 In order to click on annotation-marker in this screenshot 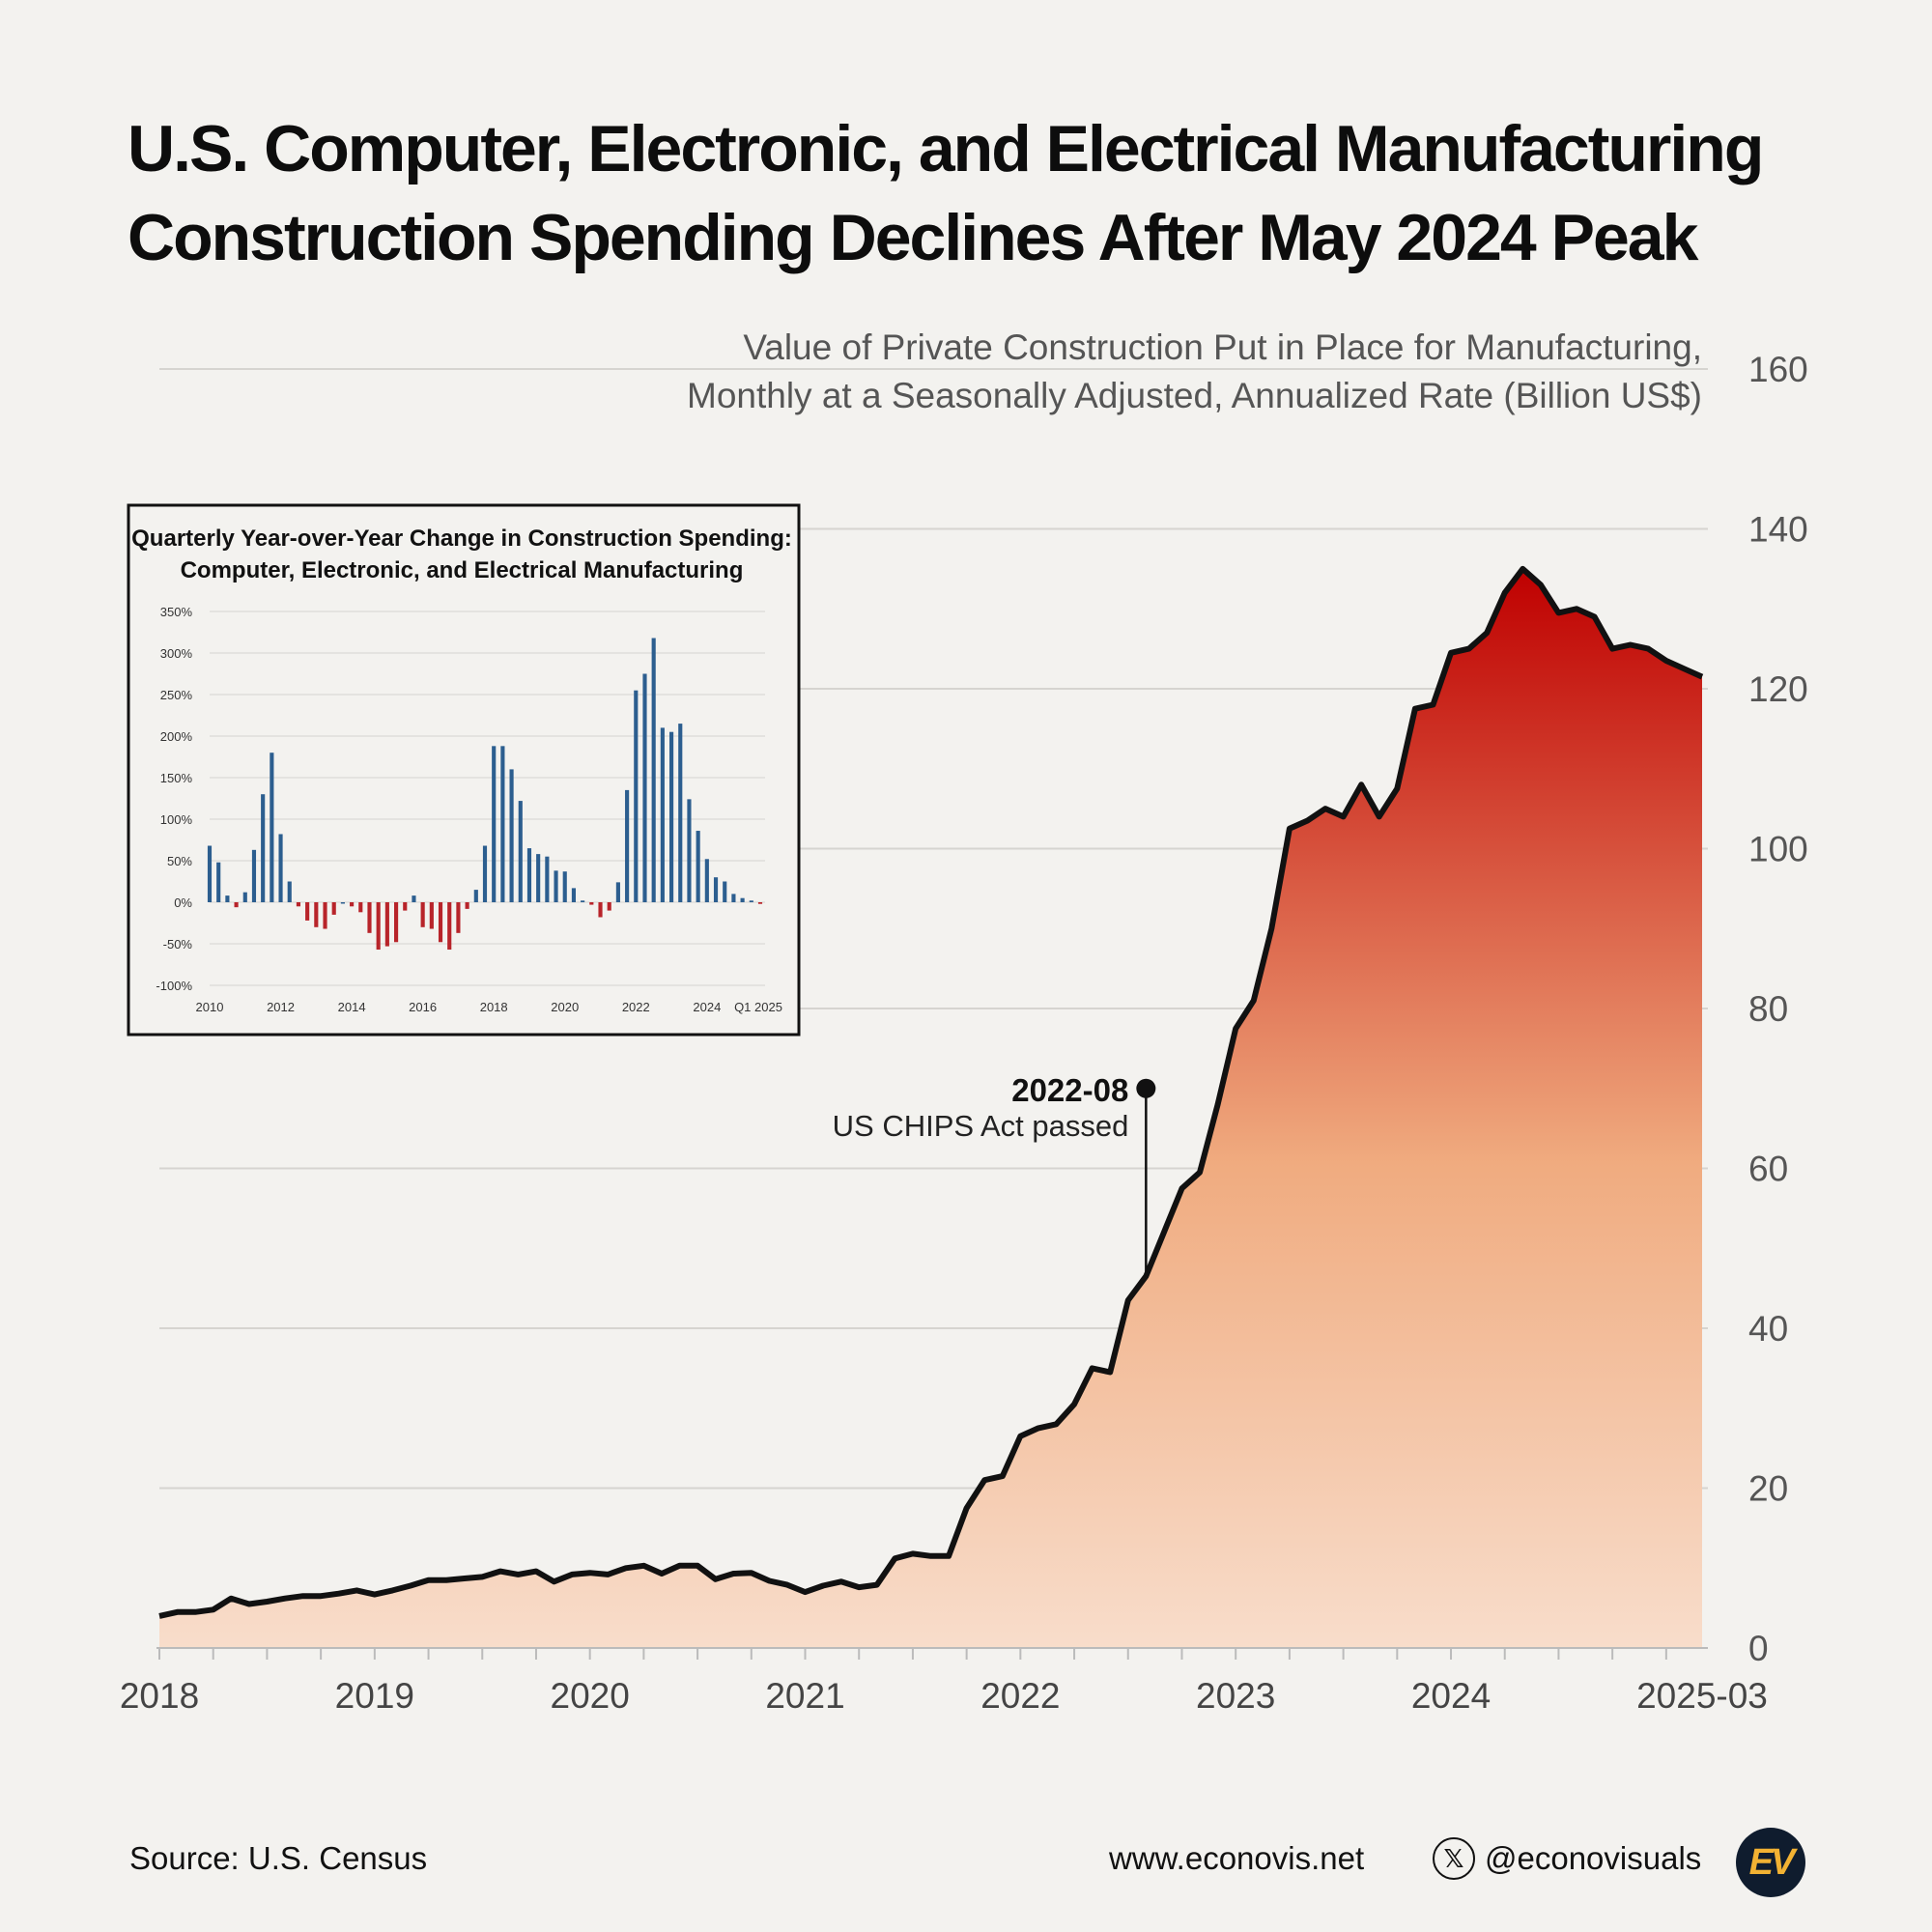, I will do `click(1146, 1088)`.